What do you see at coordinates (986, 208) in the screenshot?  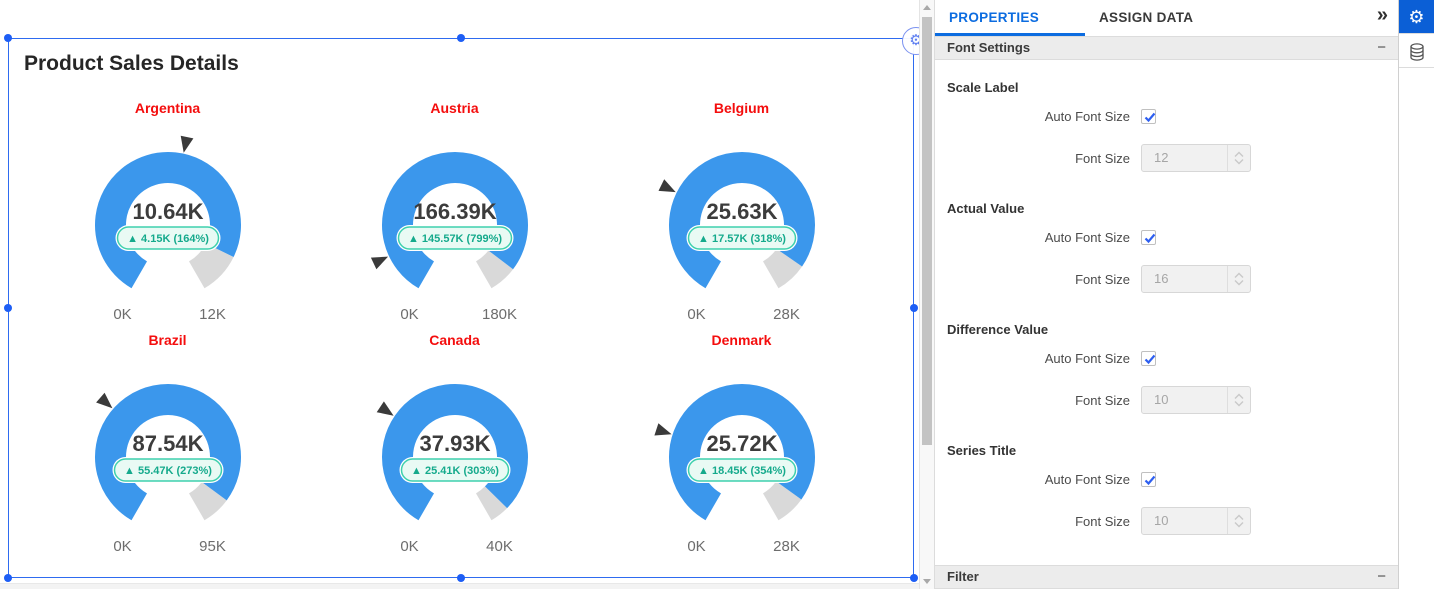 I see `group-heading: Actual Value` at bounding box center [986, 208].